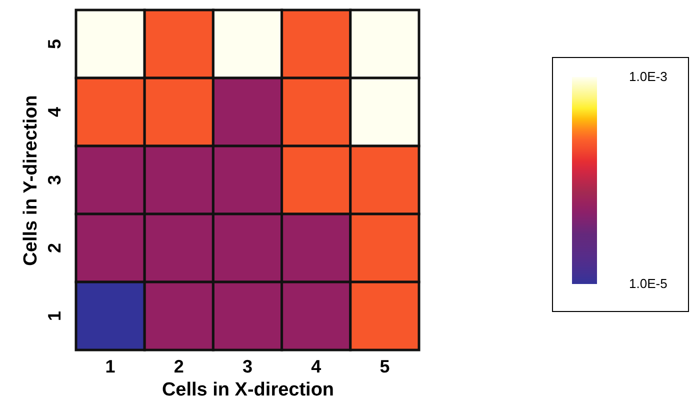 The height and width of the screenshot is (417, 696). Describe the element at coordinates (248, 390) in the screenshot. I see `x-axis-title: Cells in X-direction` at that location.